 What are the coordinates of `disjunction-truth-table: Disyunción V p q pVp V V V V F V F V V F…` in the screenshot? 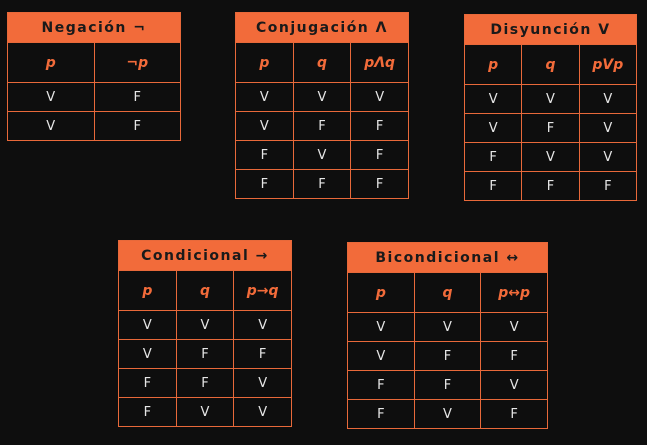 It's located at (550, 107).